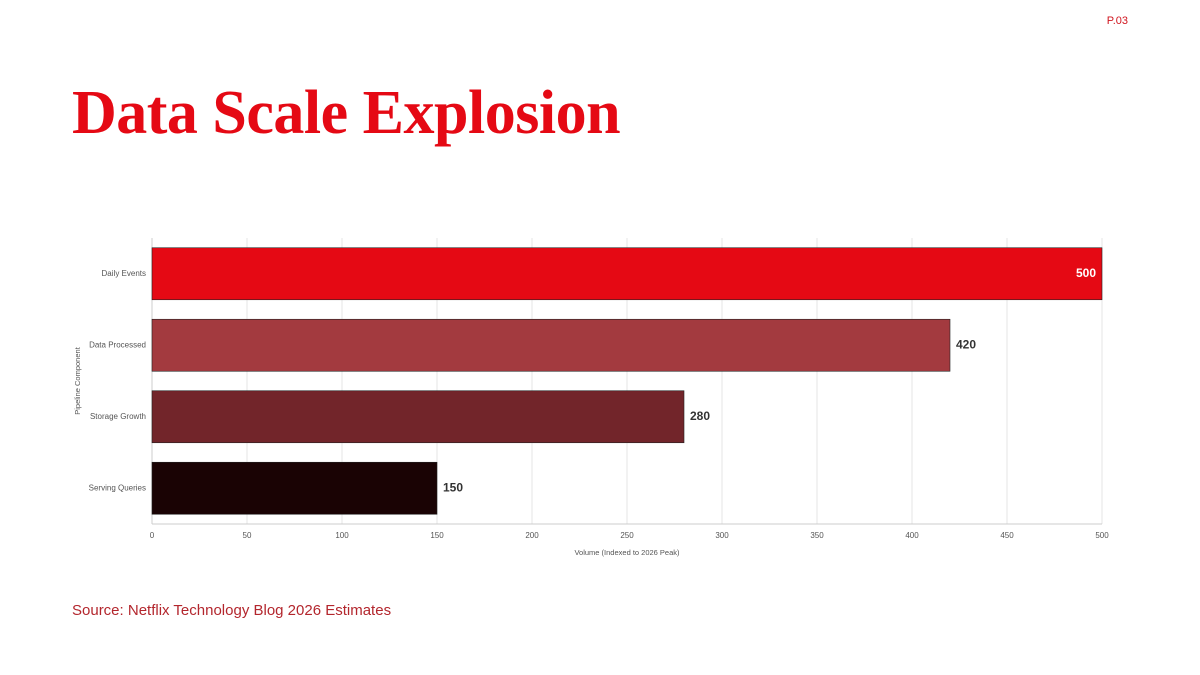 The image size is (1200, 675). What do you see at coordinates (342, 535) in the screenshot?
I see `x-tick-label: 100` at bounding box center [342, 535].